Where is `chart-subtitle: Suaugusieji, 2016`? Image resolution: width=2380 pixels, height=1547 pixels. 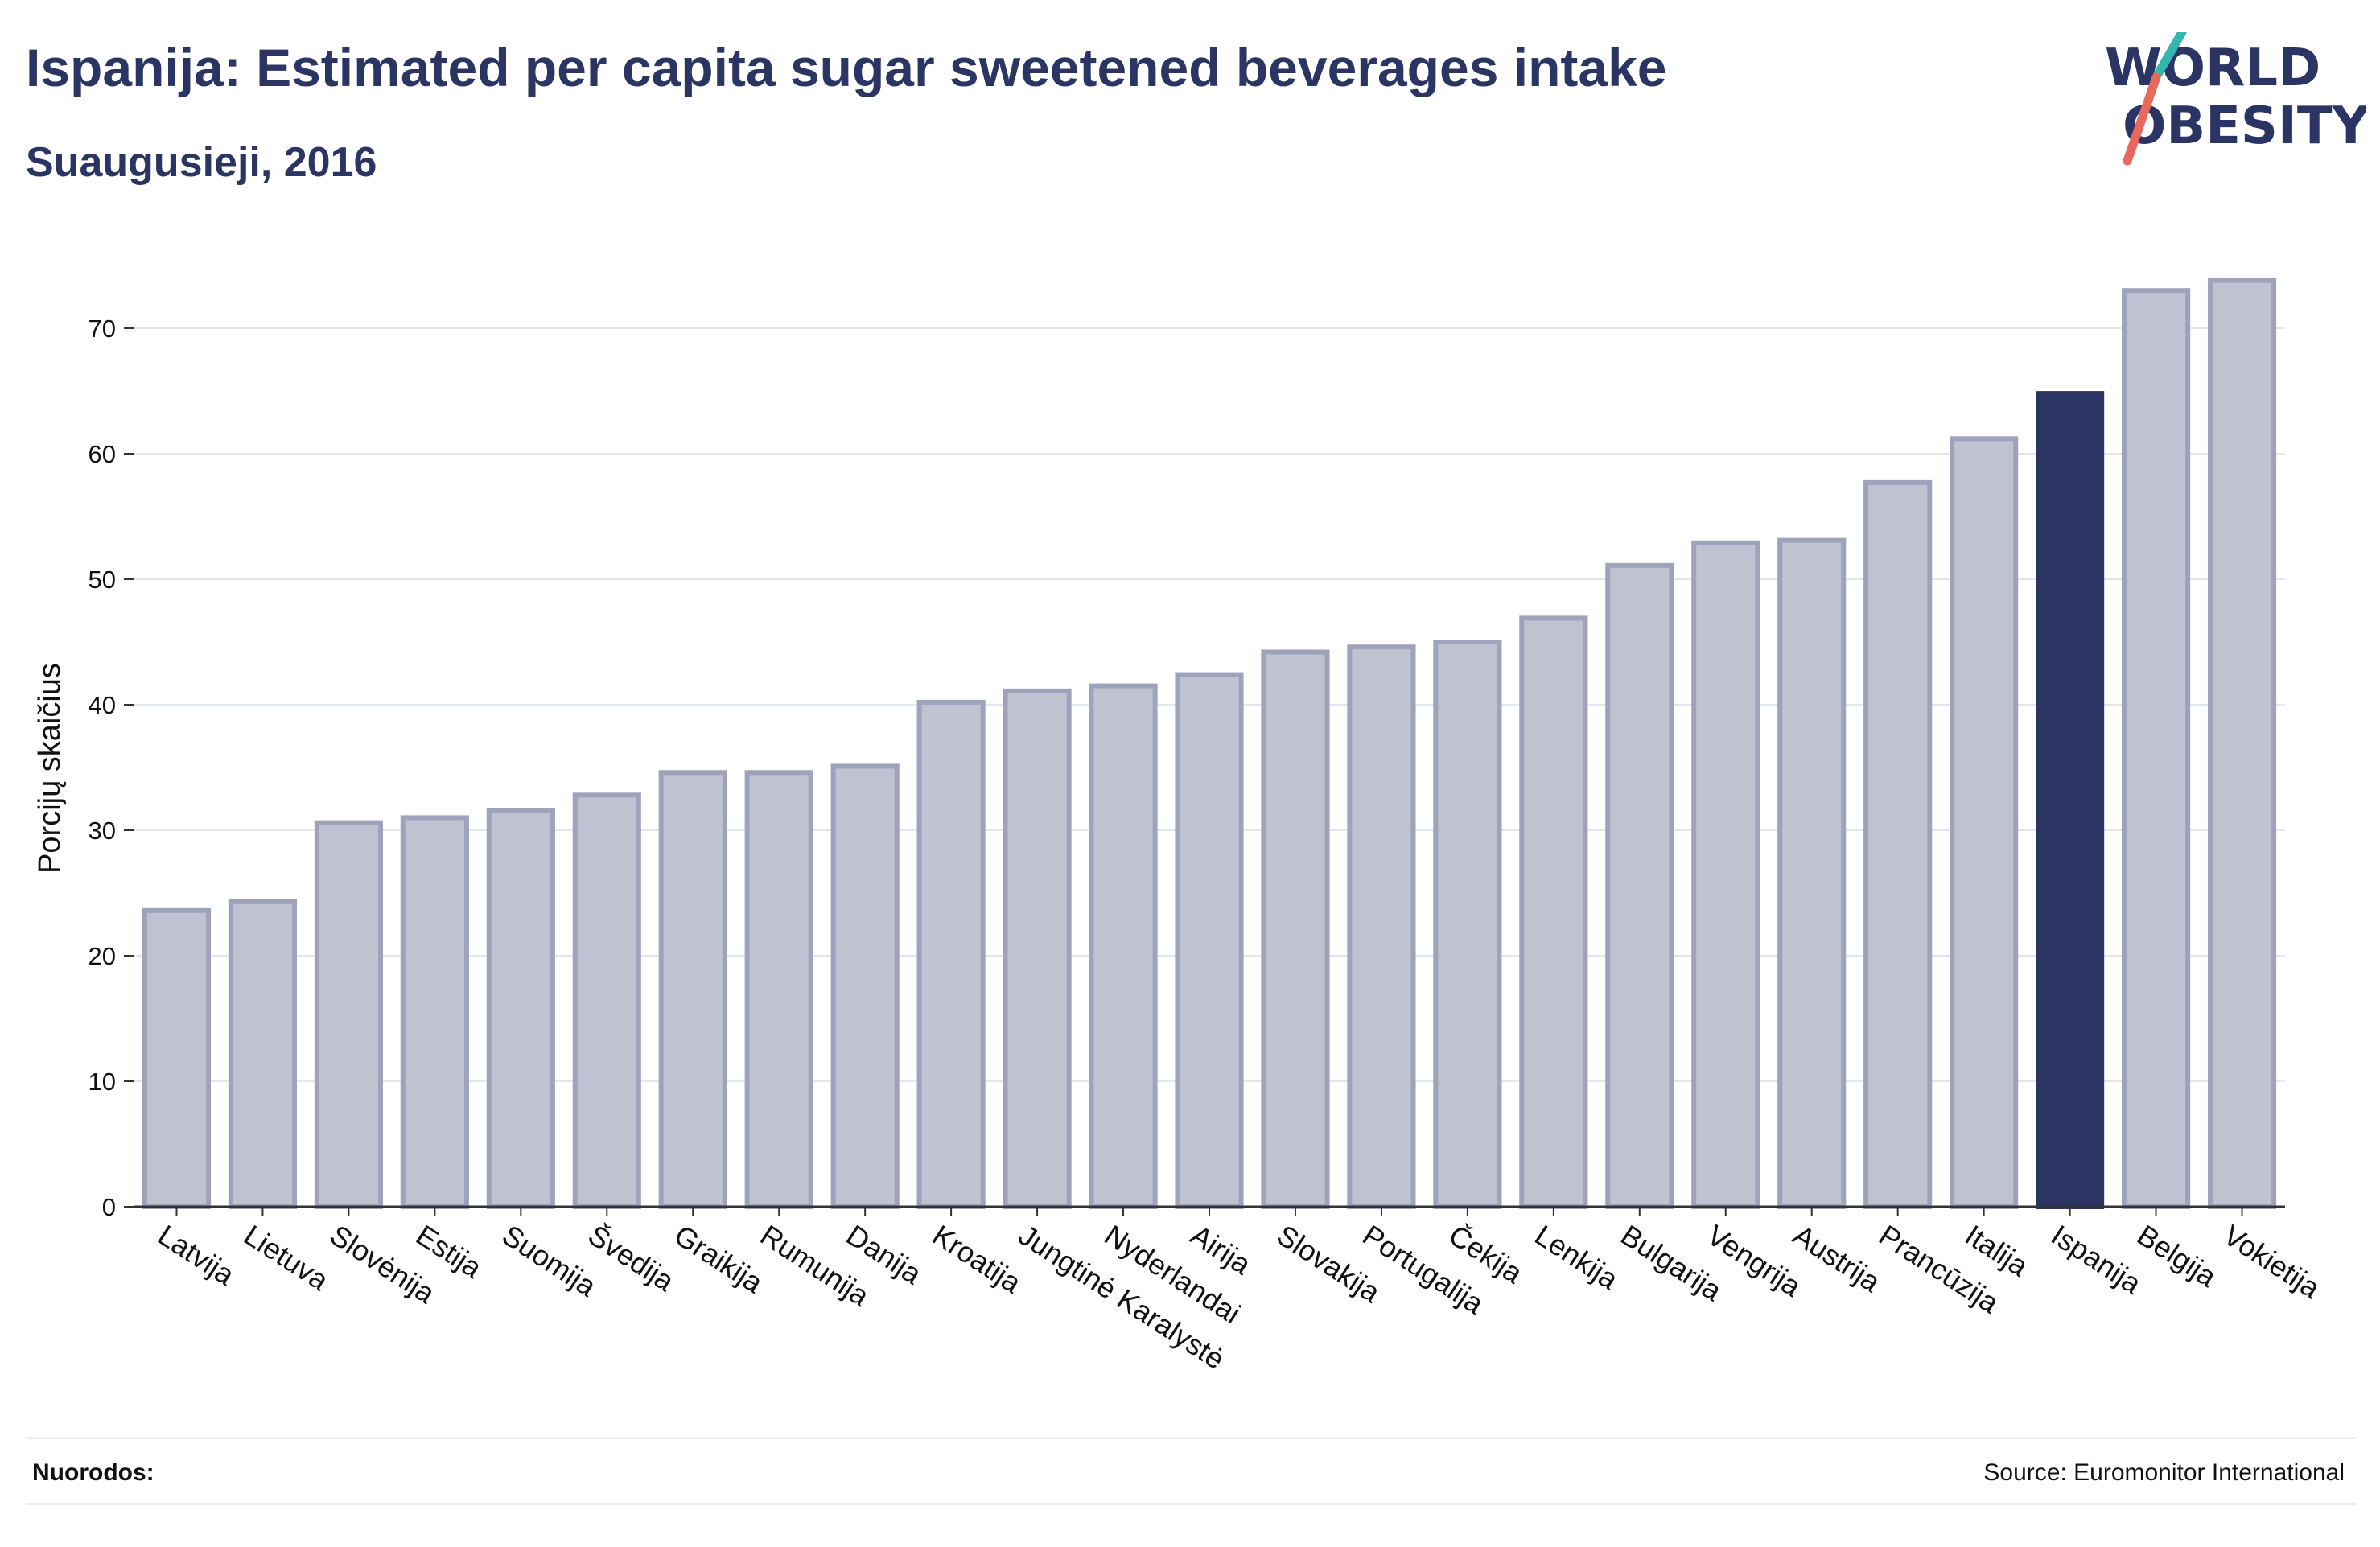 chart-subtitle: Suaugusieji, 2016 is located at coordinates (201, 163).